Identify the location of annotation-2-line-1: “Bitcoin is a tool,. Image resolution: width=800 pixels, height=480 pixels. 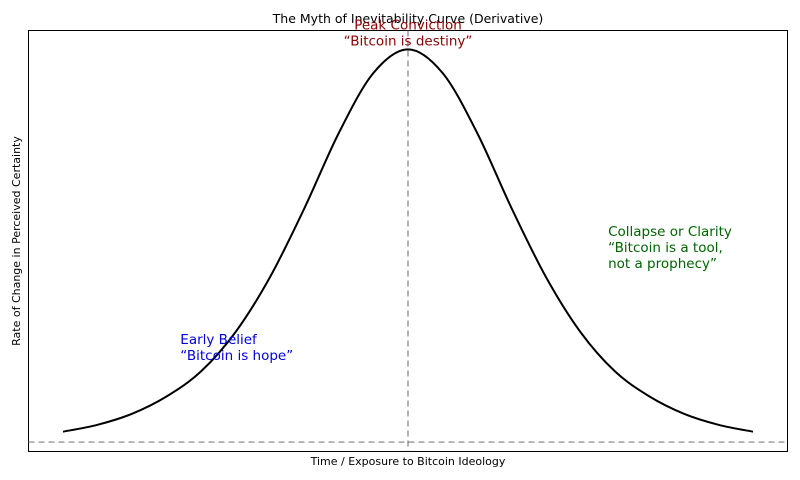
(665, 248).